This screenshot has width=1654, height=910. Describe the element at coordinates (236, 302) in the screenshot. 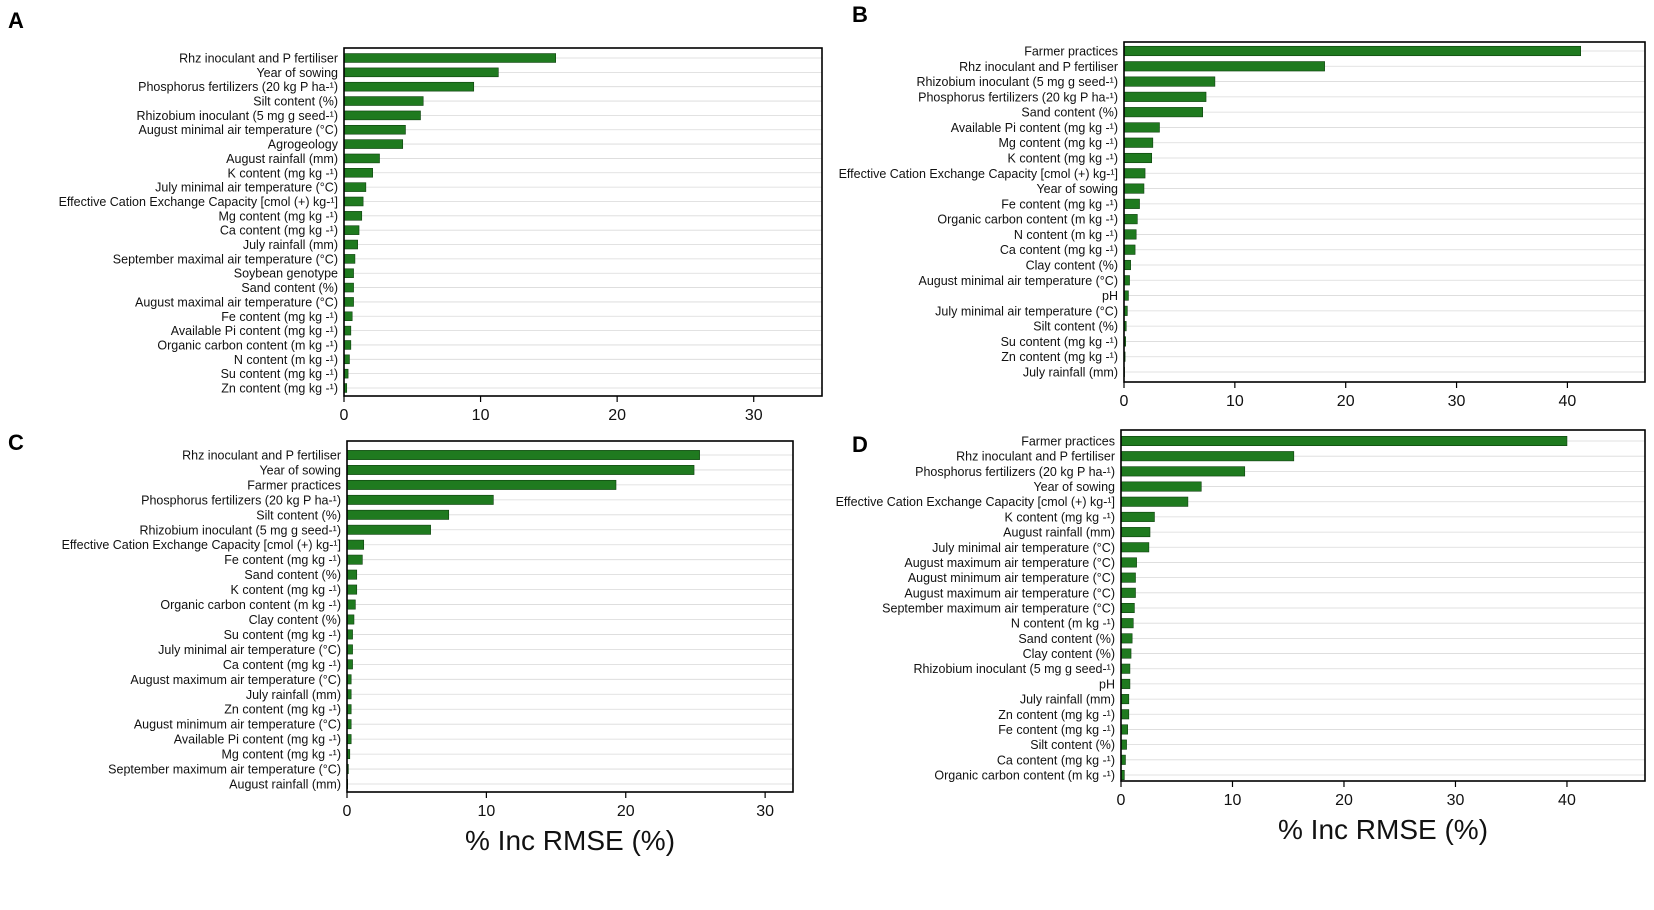

I see `category-label: August maximal air temperature (°C)` at that location.